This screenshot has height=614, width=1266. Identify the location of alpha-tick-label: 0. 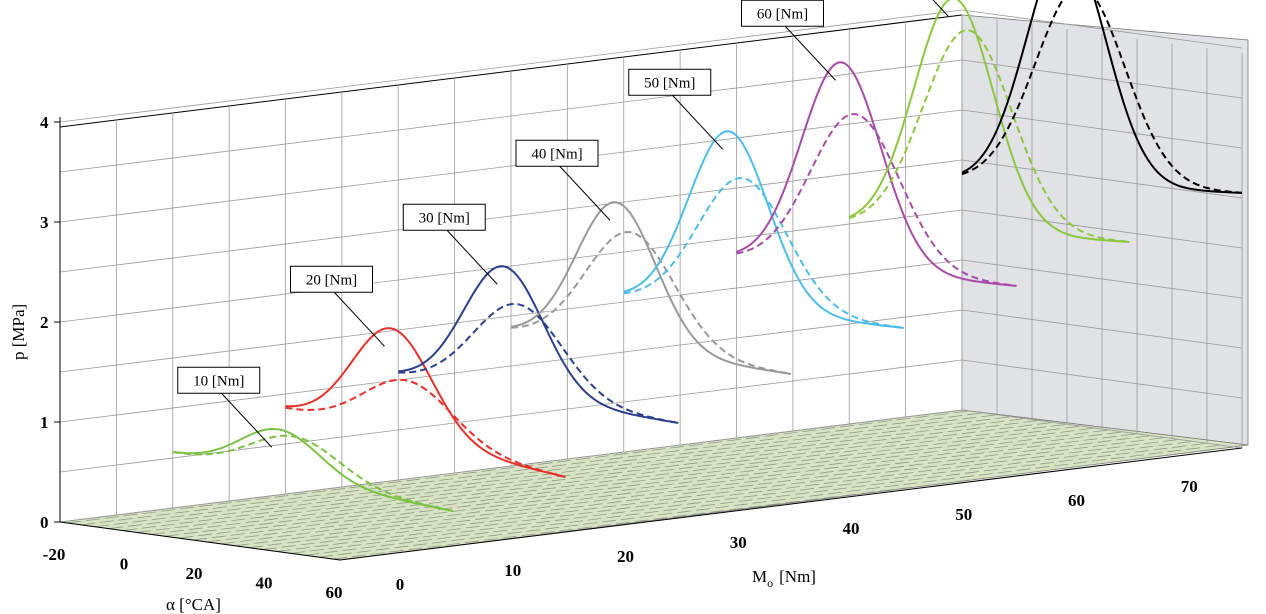
(124, 564).